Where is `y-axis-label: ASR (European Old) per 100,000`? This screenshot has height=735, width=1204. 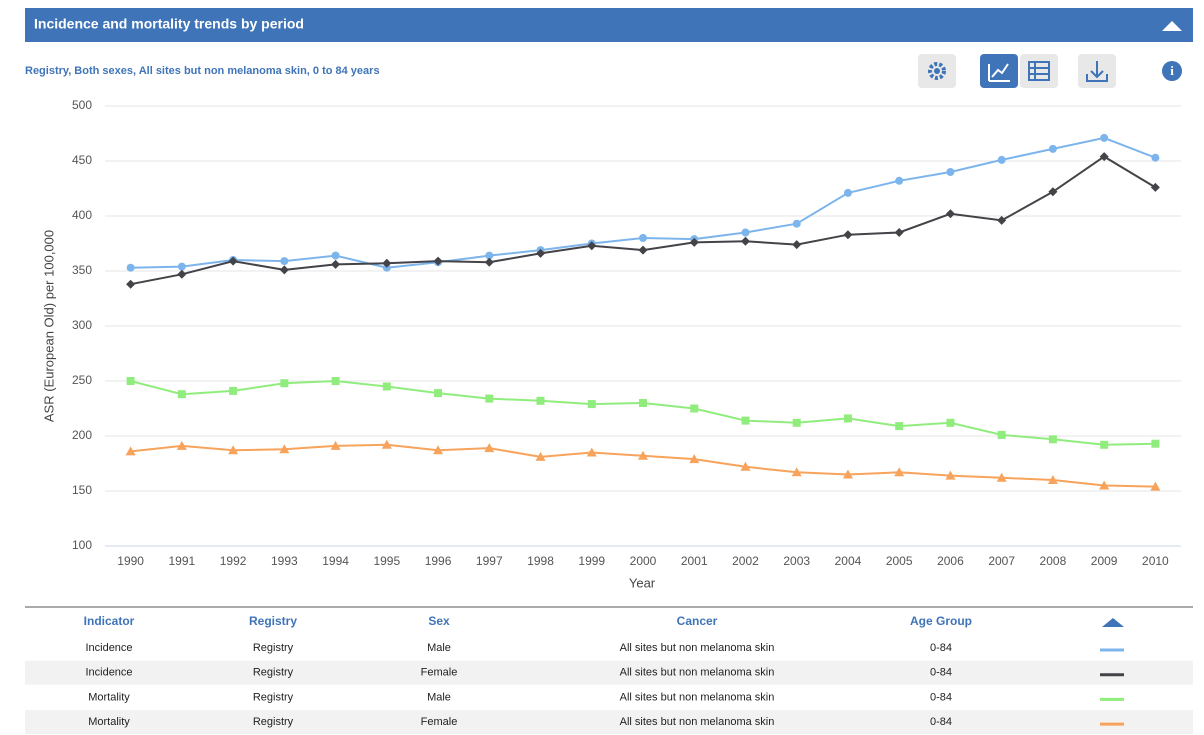
y-axis-label: ASR (European Old) per 100,000 is located at coordinates (48, 326).